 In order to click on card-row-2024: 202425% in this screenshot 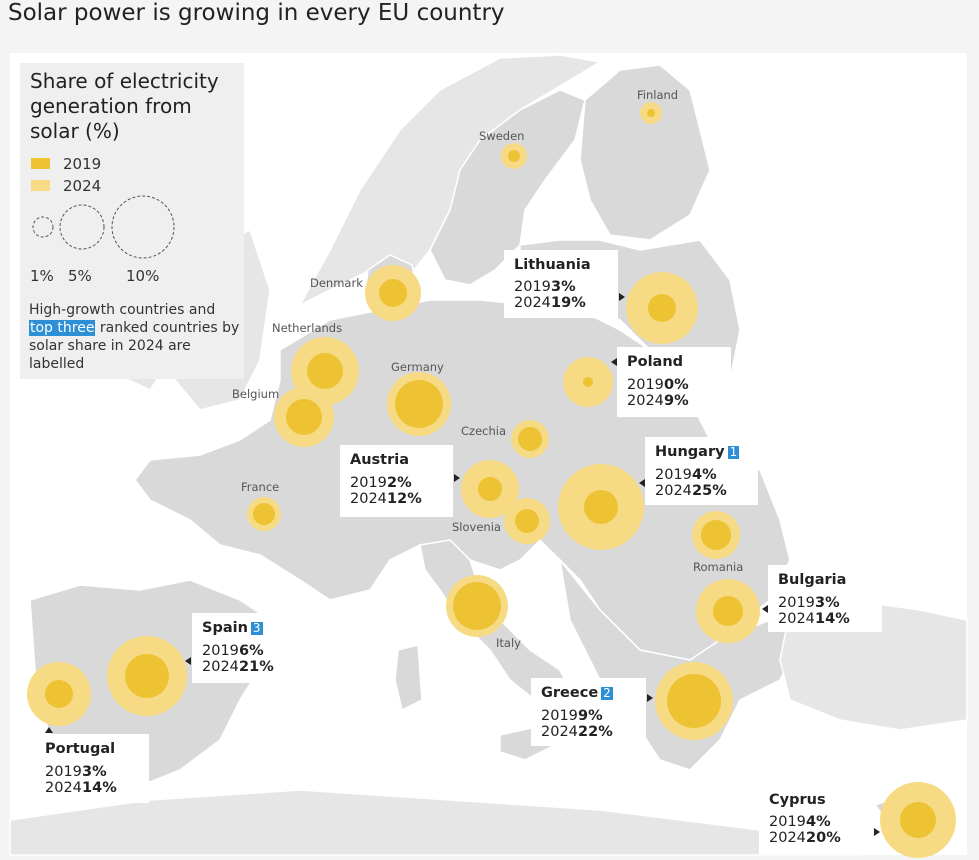, I will do `click(691, 491)`.